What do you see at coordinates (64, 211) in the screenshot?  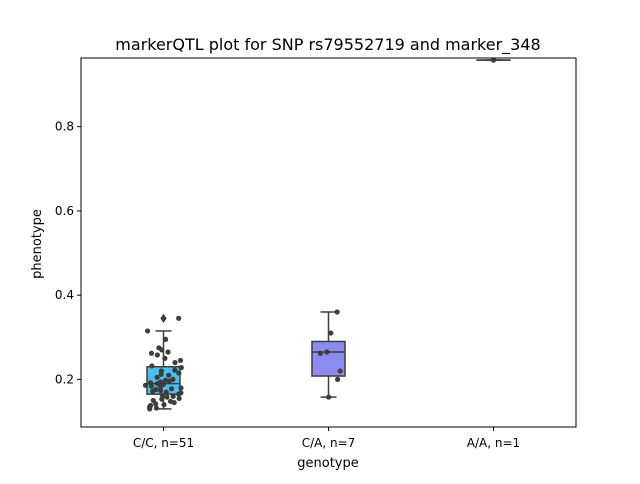 I see `y-tick-label: 0.6` at bounding box center [64, 211].